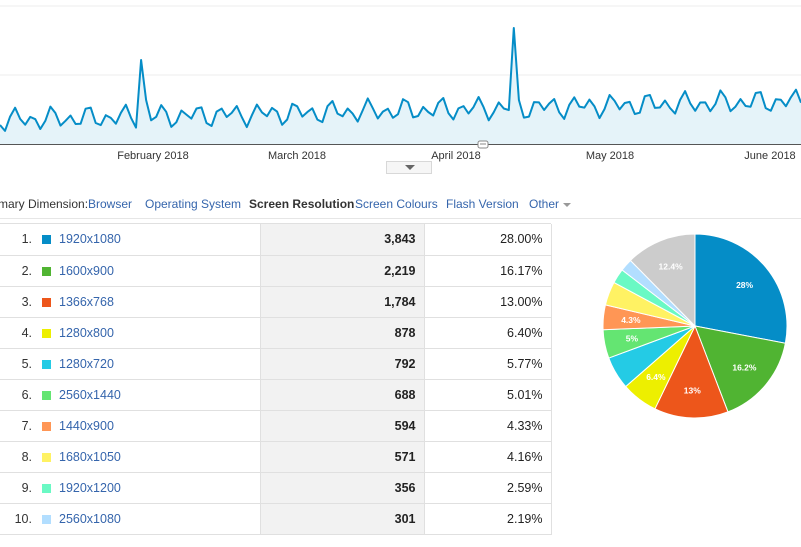 The width and height of the screenshot is (801, 547). What do you see at coordinates (488, 333) in the screenshot?
I see `percent-value: 6.40%` at bounding box center [488, 333].